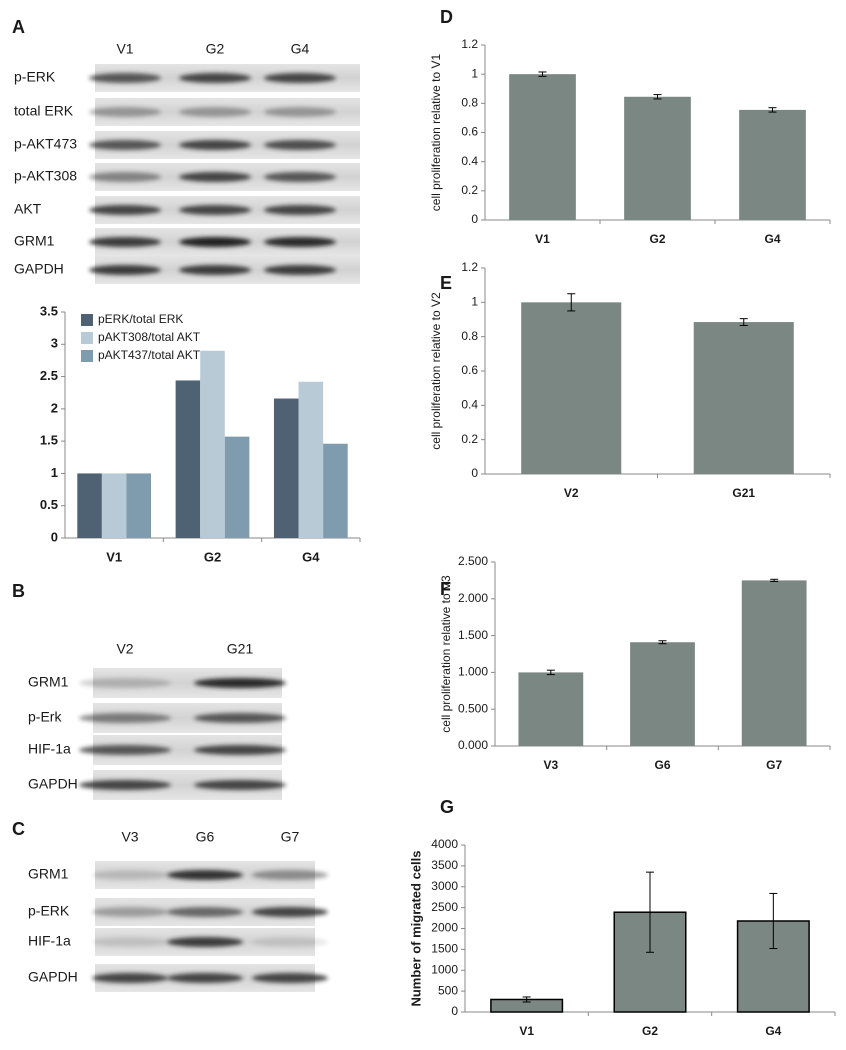 This screenshot has width=846, height=1050. I want to click on y-tick-label: 3.5, so click(49, 310).